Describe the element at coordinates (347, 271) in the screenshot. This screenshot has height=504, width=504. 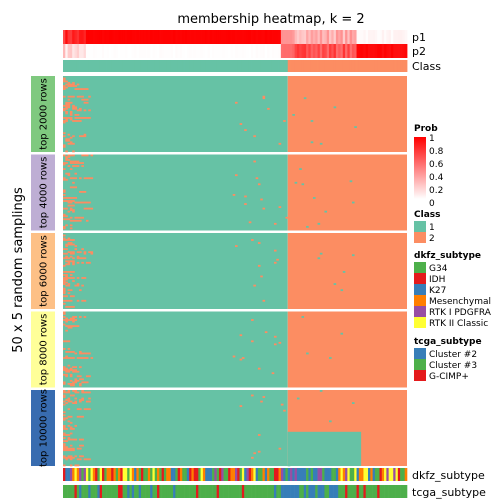
I see `heatmap-class2-block` at that location.